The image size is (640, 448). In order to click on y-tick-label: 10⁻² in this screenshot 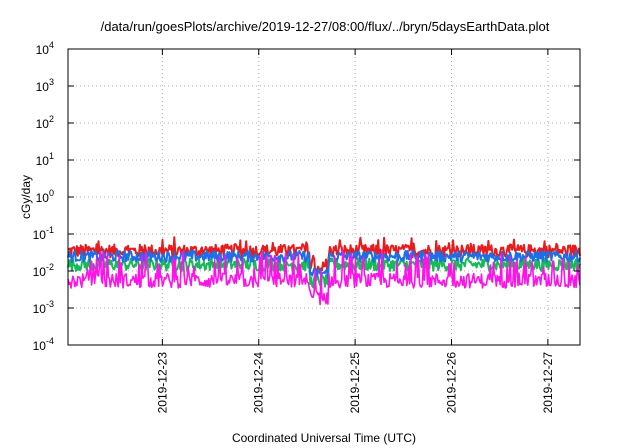, I will do `click(43, 270)`.